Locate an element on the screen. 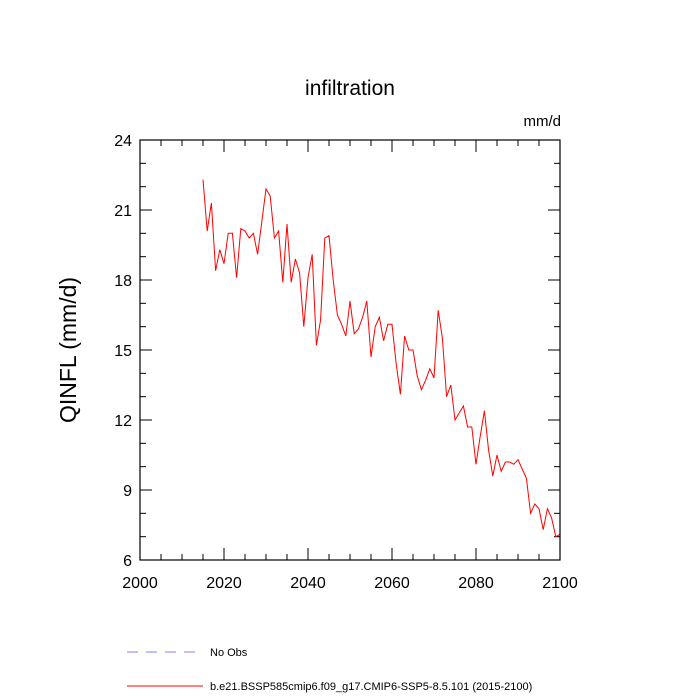  y-axis-label: QINFL (mm/d) is located at coordinates (68, 350).